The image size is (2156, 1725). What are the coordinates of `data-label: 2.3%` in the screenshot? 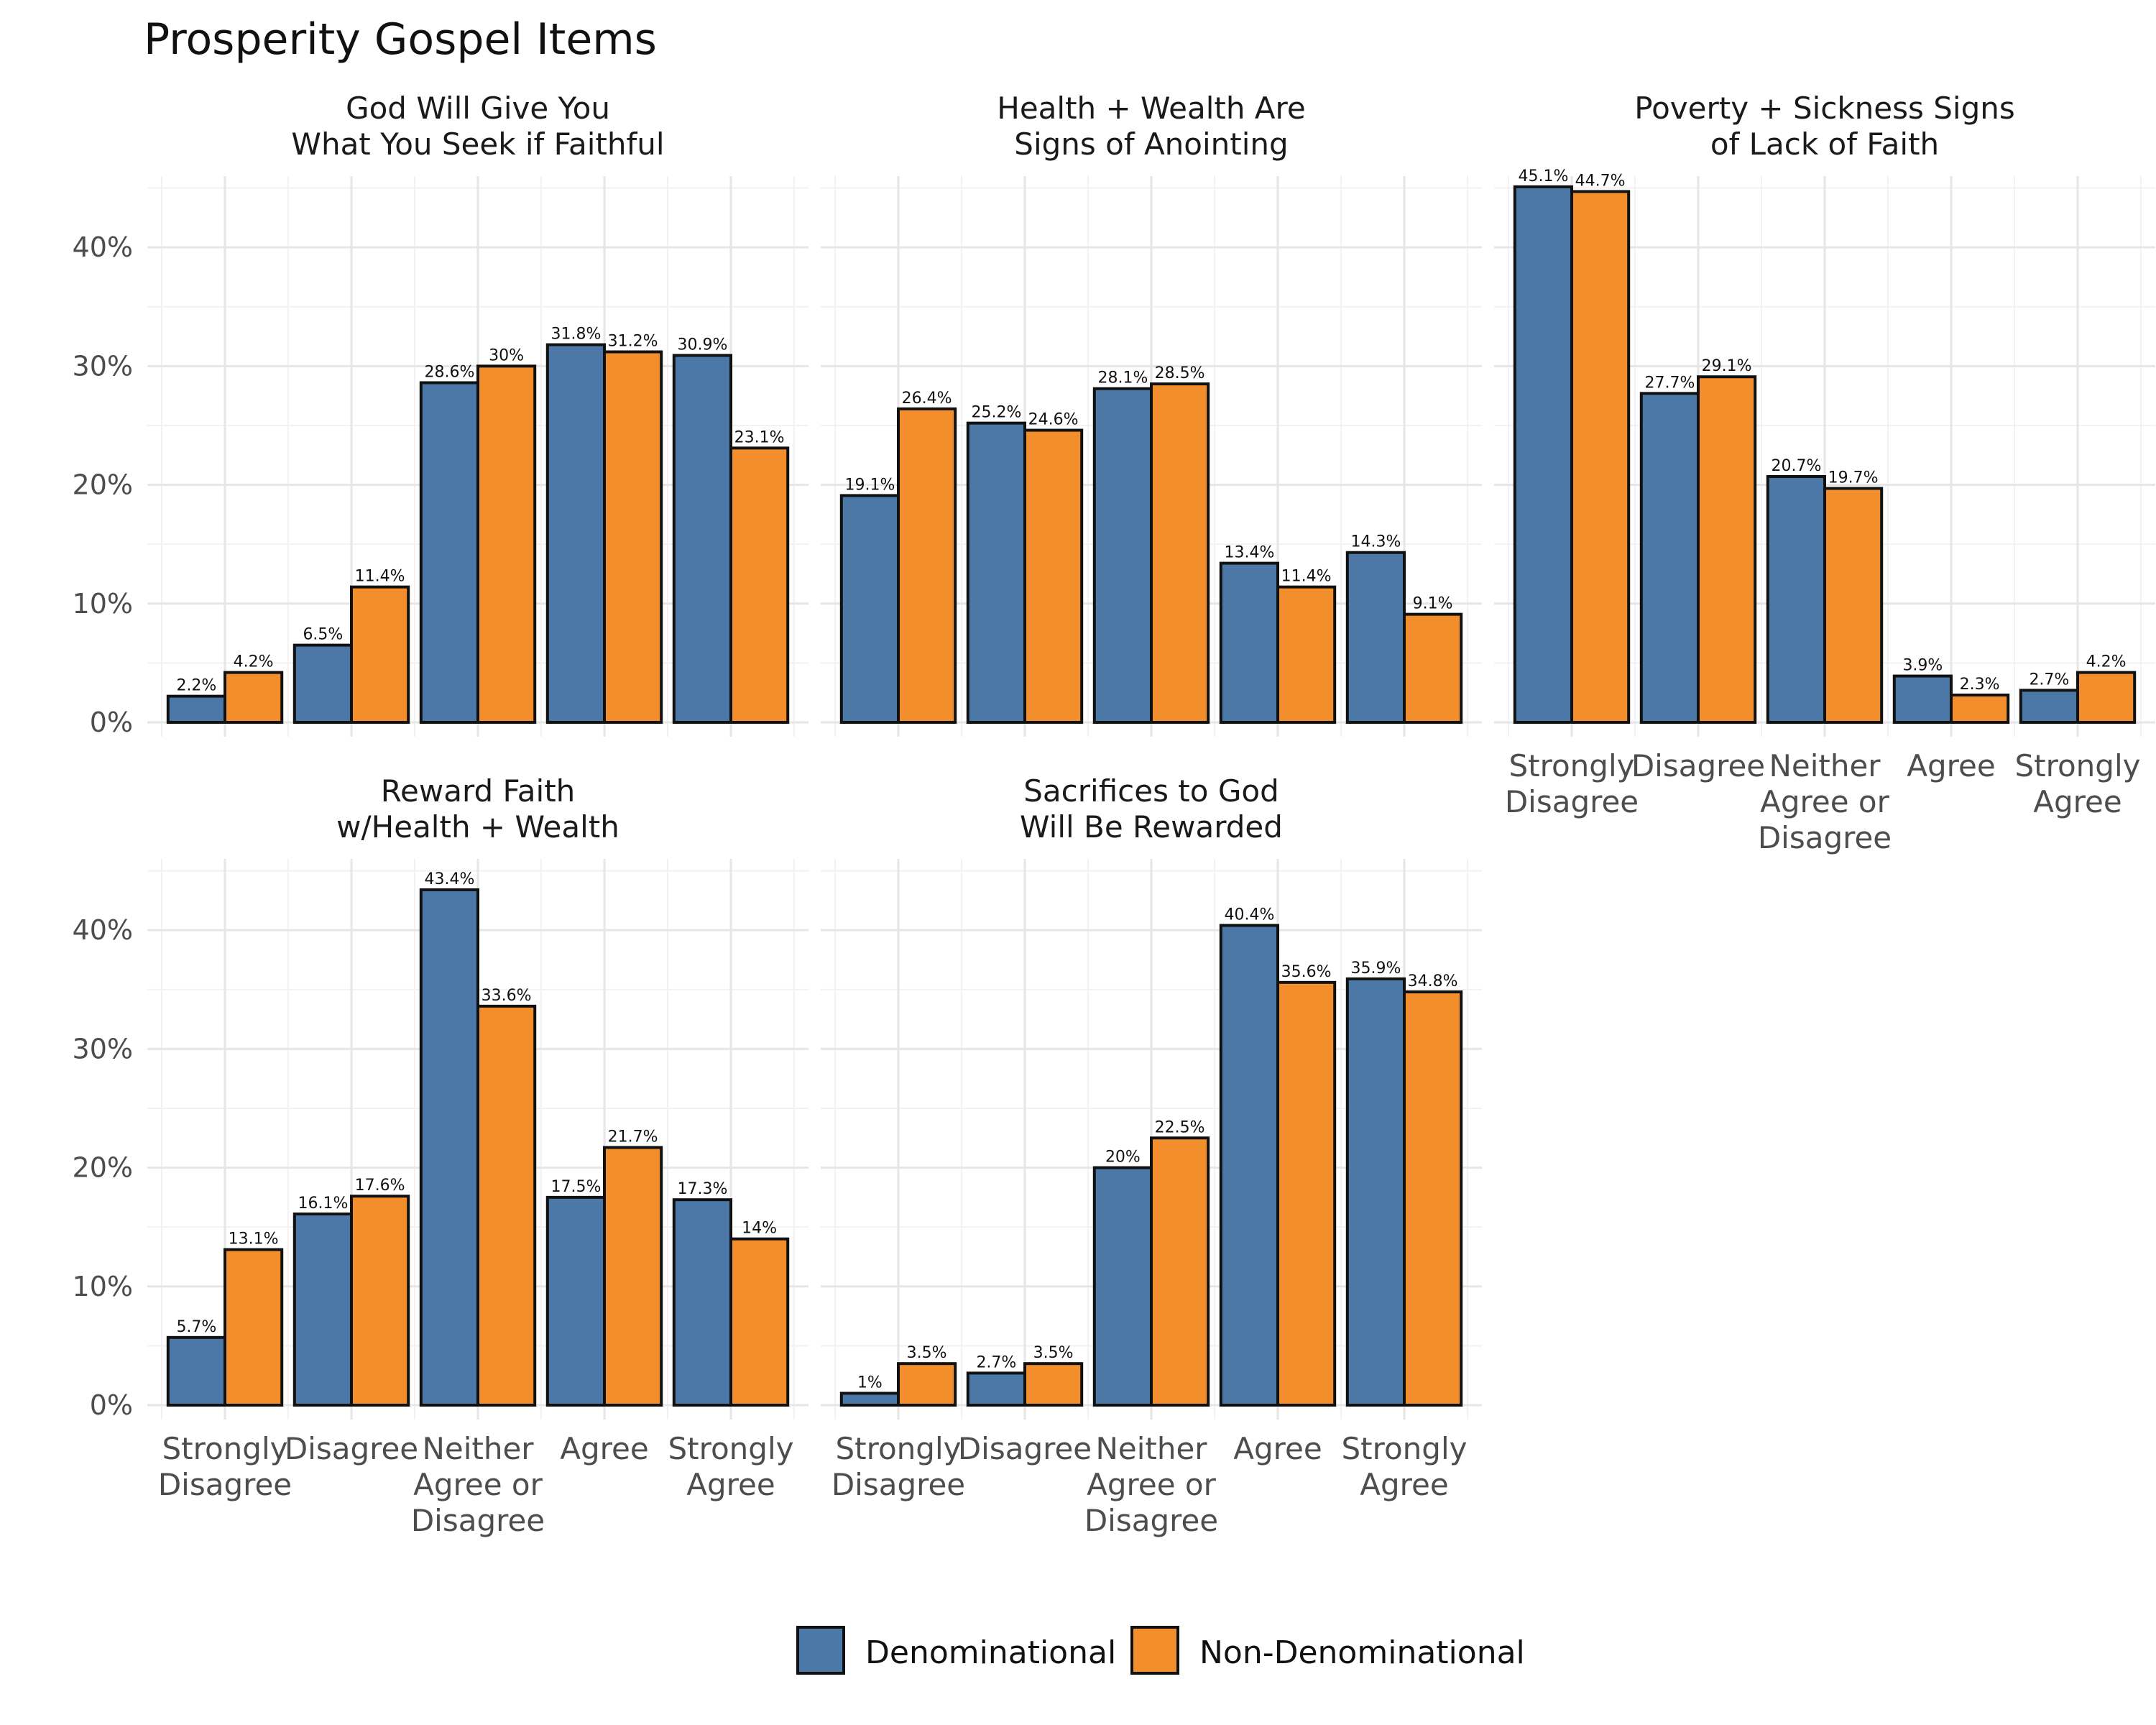 It's located at (1980, 685).